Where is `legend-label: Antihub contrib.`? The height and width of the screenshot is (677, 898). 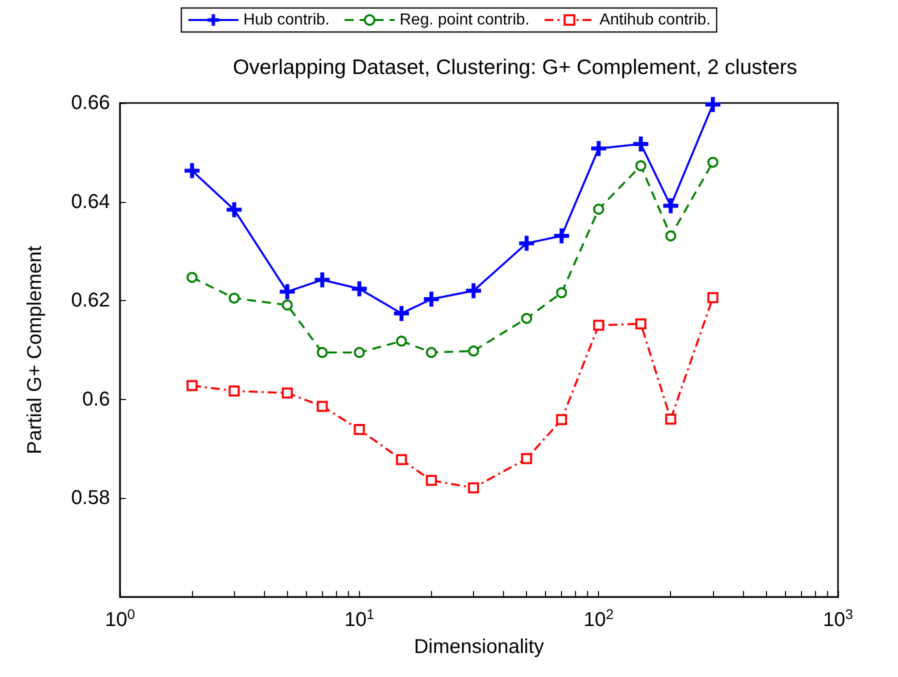 legend-label: Antihub contrib. is located at coordinates (655, 20).